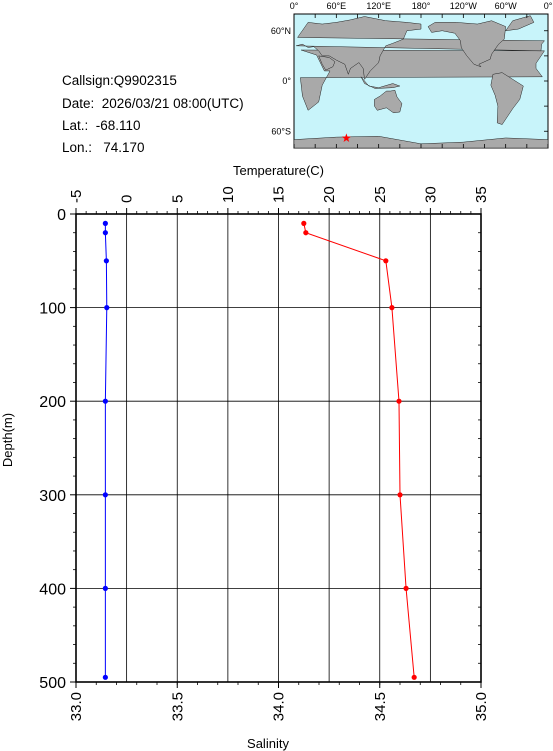  What do you see at coordinates (281, 131) in the screenshot?
I see `map-lat-label: 60°S` at bounding box center [281, 131].